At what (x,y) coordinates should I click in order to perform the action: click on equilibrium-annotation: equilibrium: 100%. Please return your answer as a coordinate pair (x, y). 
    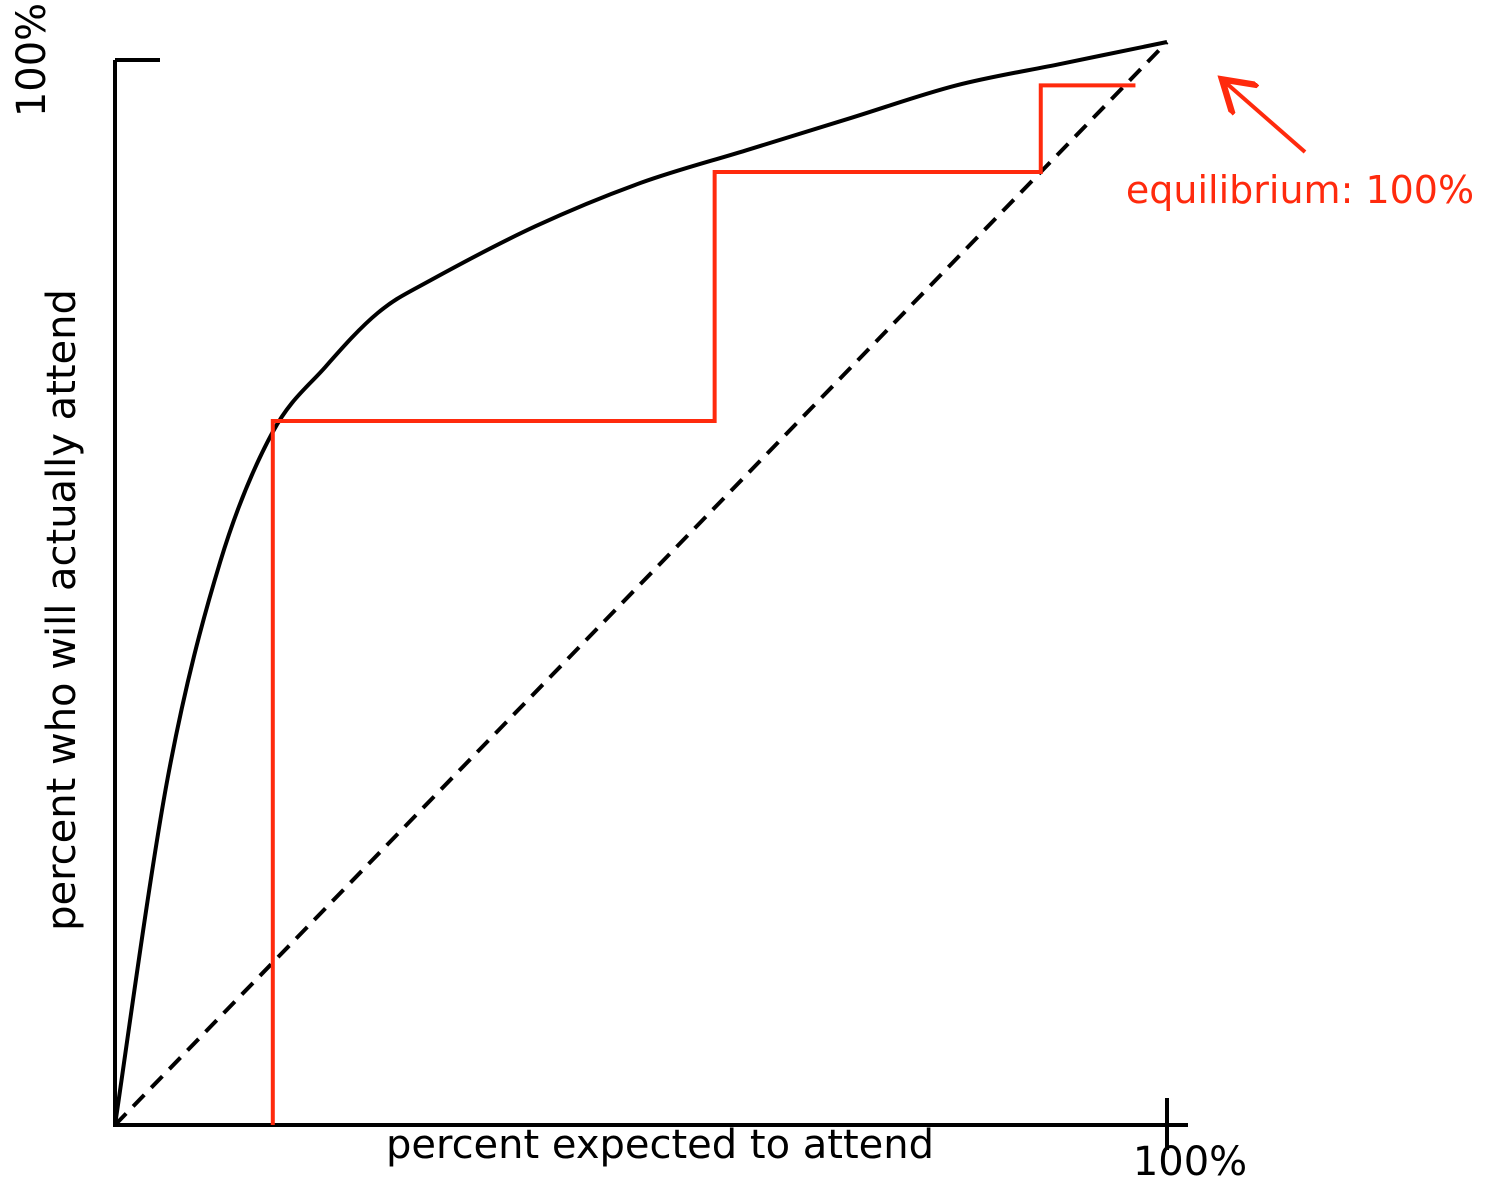
    Looking at the image, I should click on (1300, 147).